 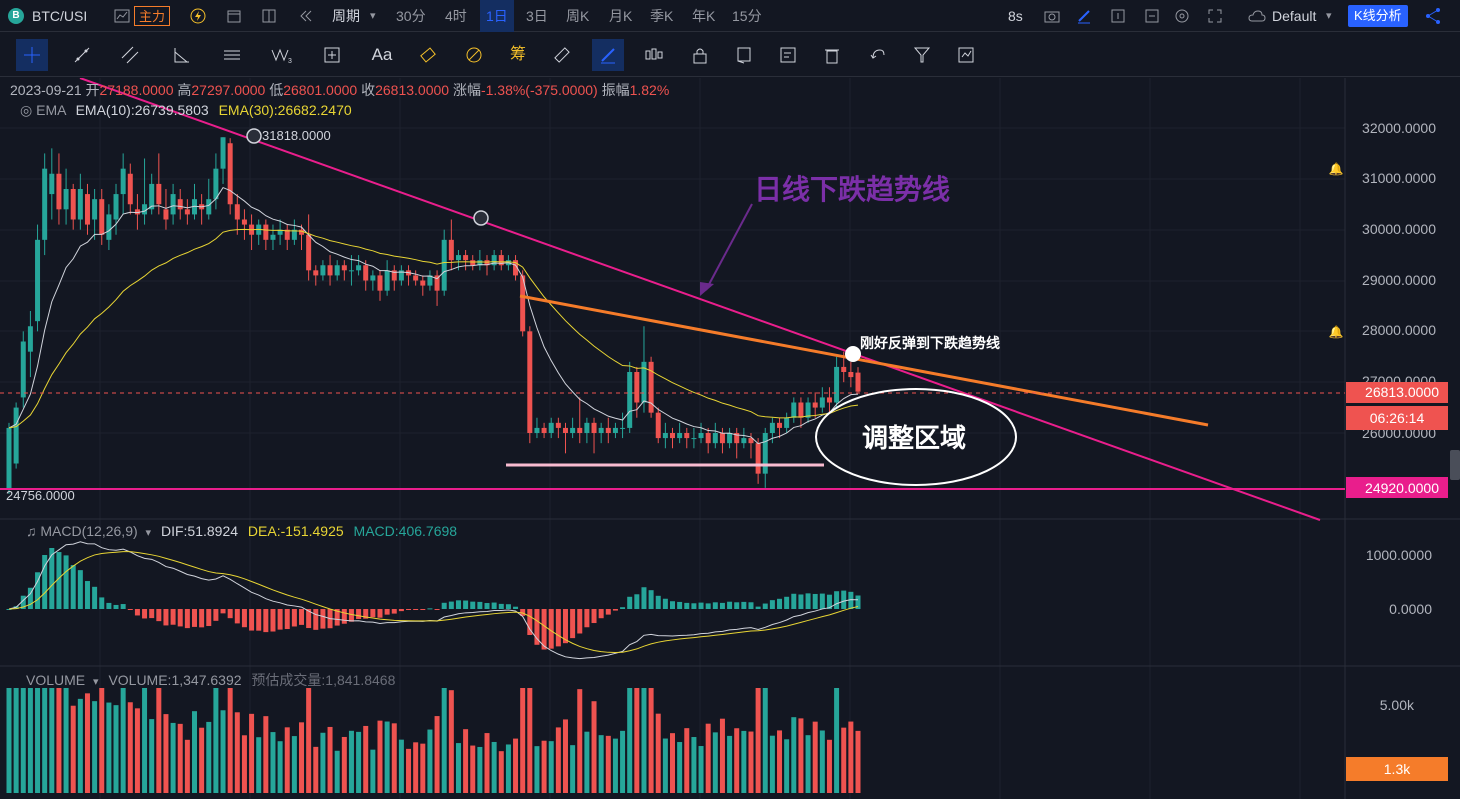 I want to click on lock-icon, so click(x=700, y=55).